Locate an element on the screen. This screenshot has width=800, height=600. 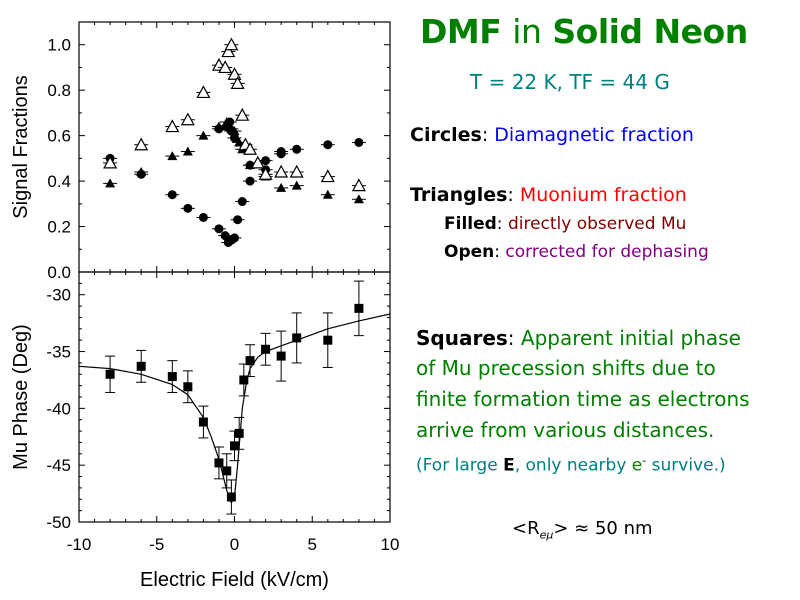
formula-post: > ≈ 50 nm is located at coordinates (603, 528).